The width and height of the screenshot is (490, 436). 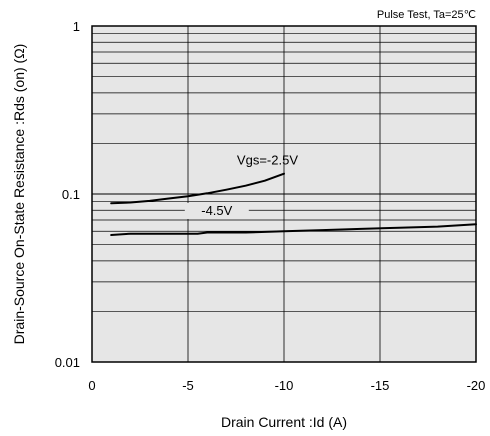 What do you see at coordinates (91, 385) in the screenshot?
I see `x-tick-label: 0` at bounding box center [91, 385].